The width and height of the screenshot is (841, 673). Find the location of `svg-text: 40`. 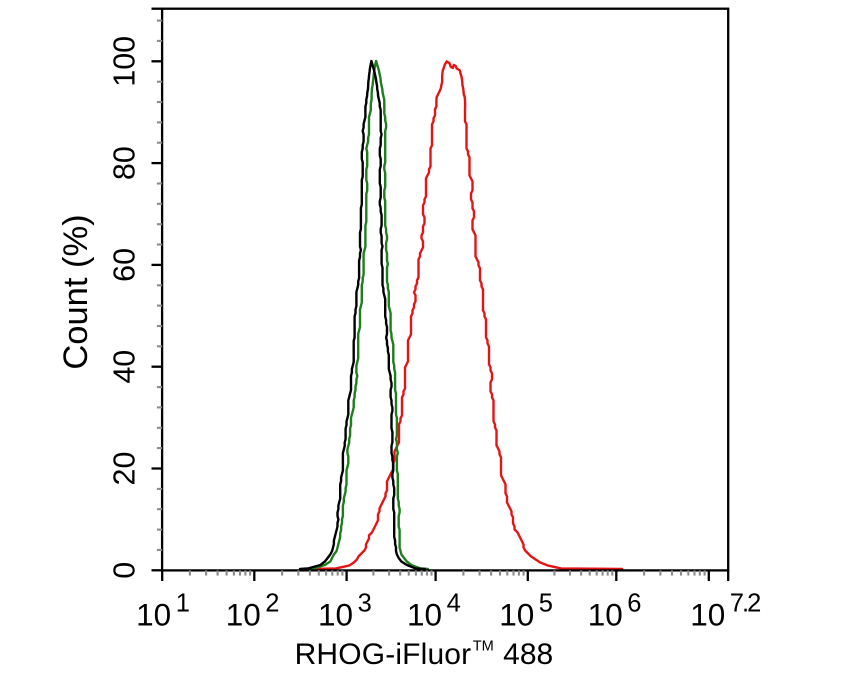

svg-text: 40 is located at coordinates (125, 367).